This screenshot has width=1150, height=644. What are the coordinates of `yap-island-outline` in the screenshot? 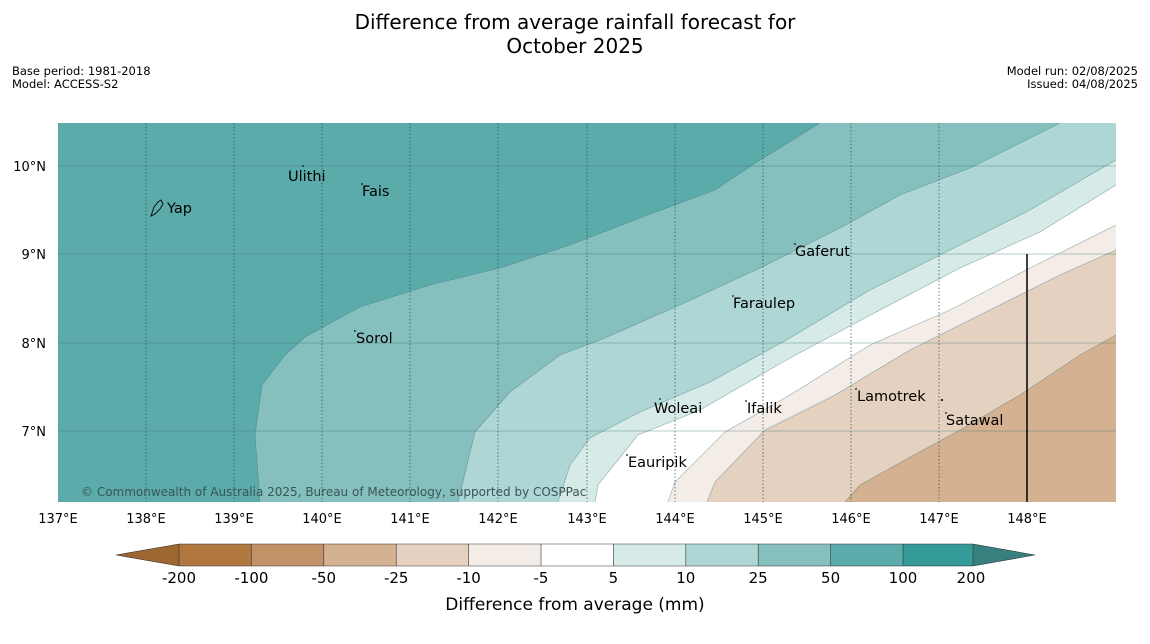 It's located at (157, 208).